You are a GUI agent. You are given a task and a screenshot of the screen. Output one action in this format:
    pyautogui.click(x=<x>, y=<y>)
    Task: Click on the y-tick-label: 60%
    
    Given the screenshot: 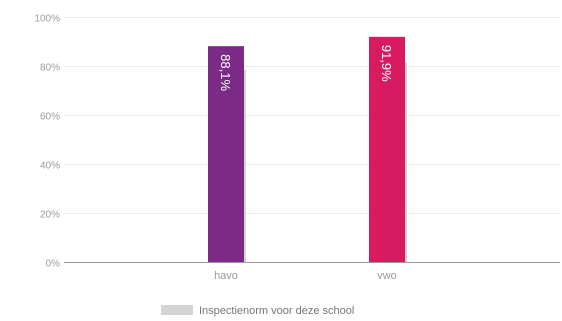 What is the action you would take?
    pyautogui.click(x=50, y=117)
    